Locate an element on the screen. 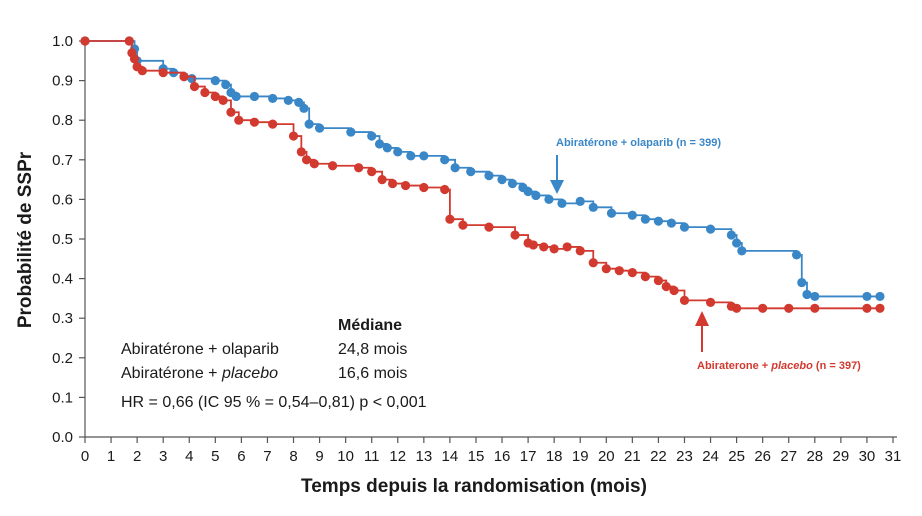 This screenshot has width=922, height=516. x-tick-label: 31 is located at coordinates (893, 456).